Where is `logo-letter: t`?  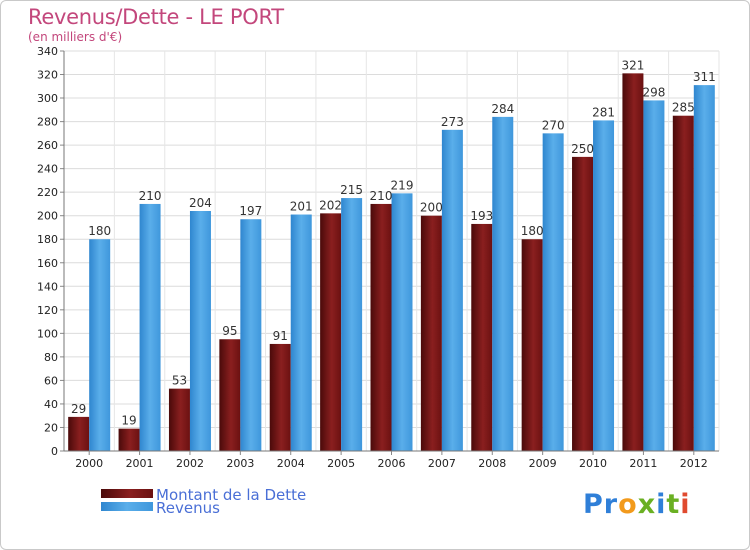
logo-letter: t is located at coordinates (673, 504).